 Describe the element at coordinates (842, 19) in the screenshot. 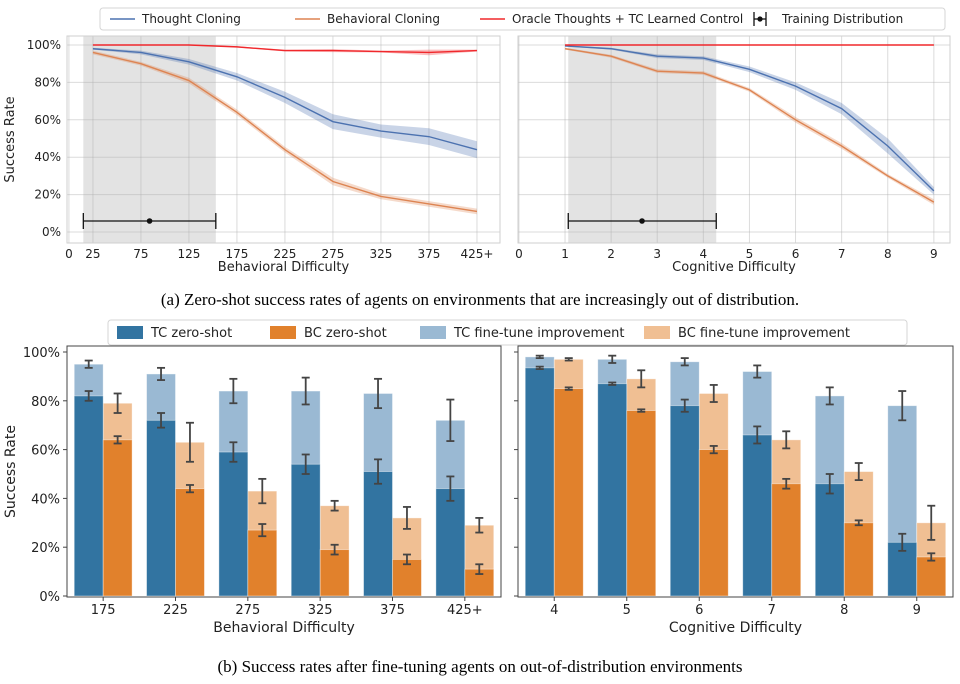

I see `legend-label: Training Distribution` at that location.